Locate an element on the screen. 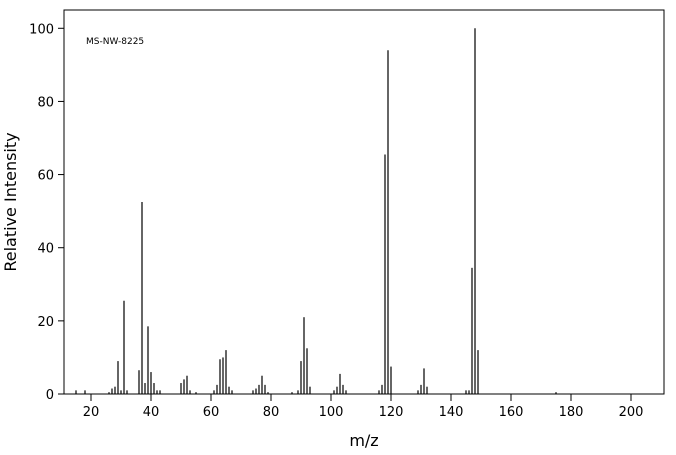 Image resolution: width=676 pixels, height=455 pixels. x-tick-label: 60 is located at coordinates (211, 412).